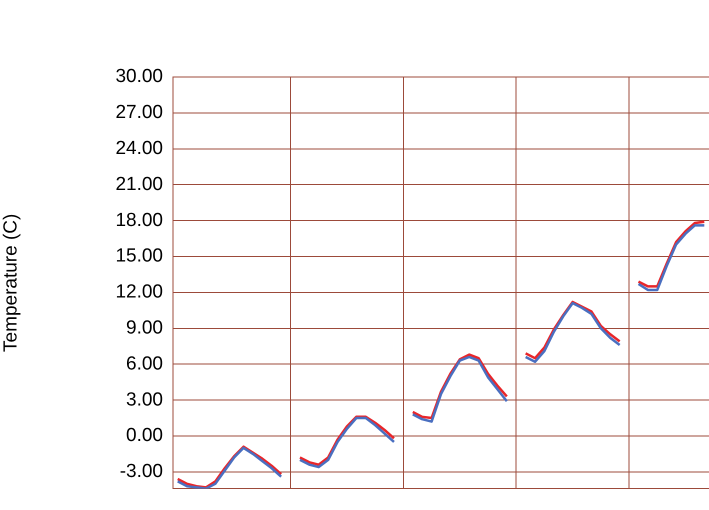 The width and height of the screenshot is (709, 510). I want to click on y-tick-label: 18.00, so click(139, 220).